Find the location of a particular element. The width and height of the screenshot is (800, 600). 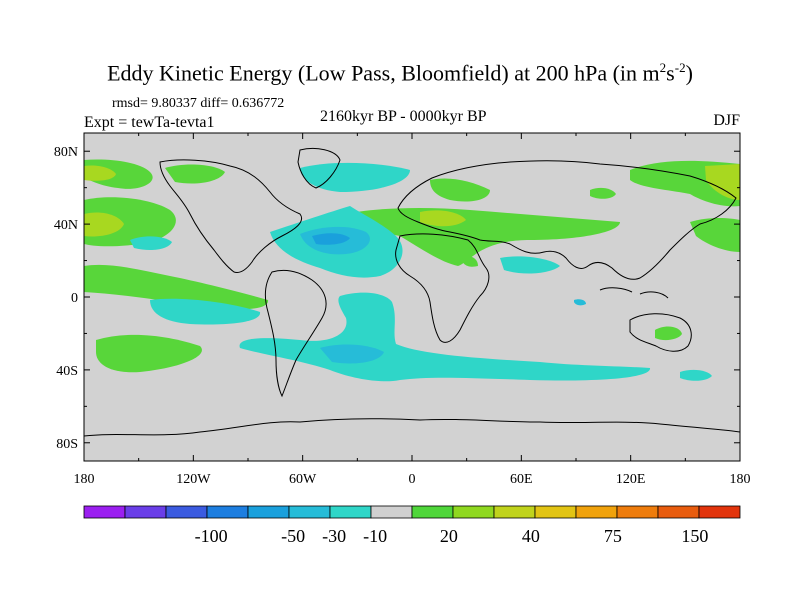

colorbar-label: 75 is located at coordinates (613, 536).